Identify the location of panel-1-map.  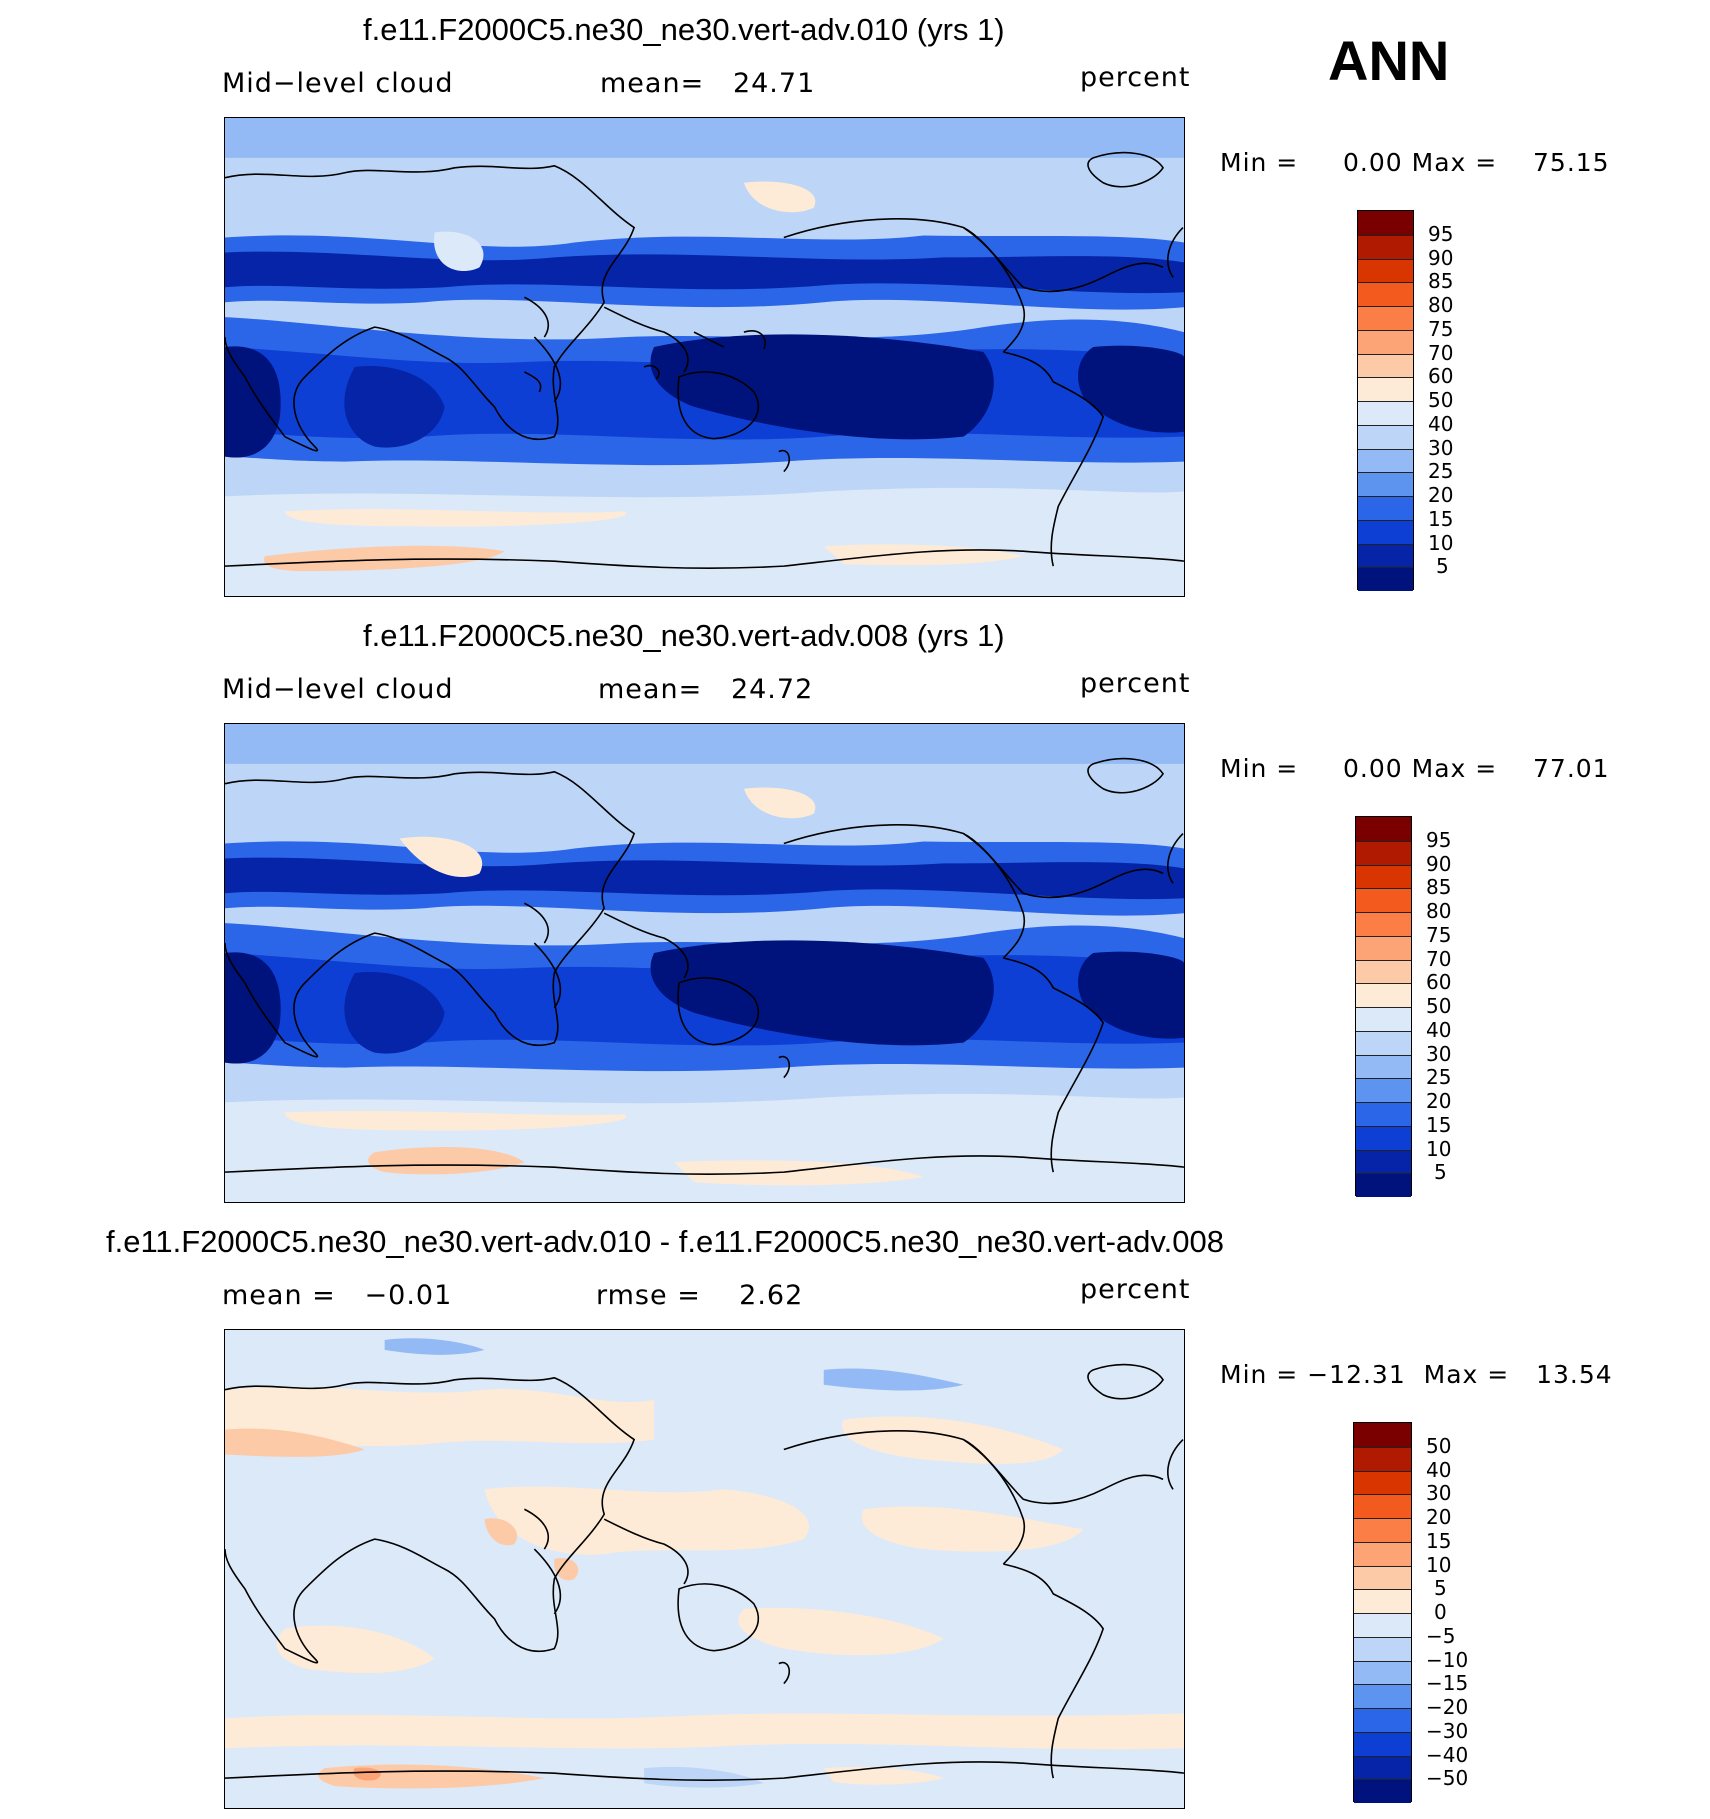
(704, 357).